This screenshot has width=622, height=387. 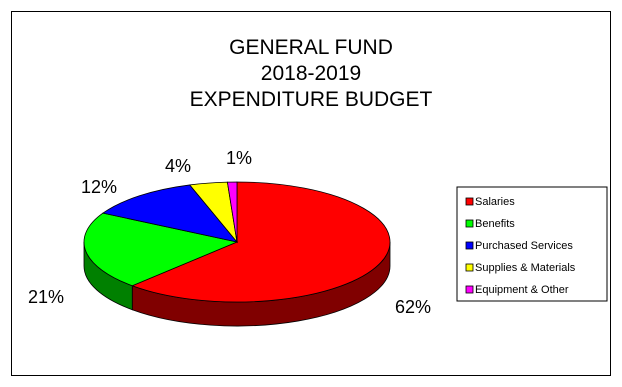 What do you see at coordinates (311, 99) in the screenshot?
I see `chart-title-line-3: EXPENDITURE BUDGET` at bounding box center [311, 99].